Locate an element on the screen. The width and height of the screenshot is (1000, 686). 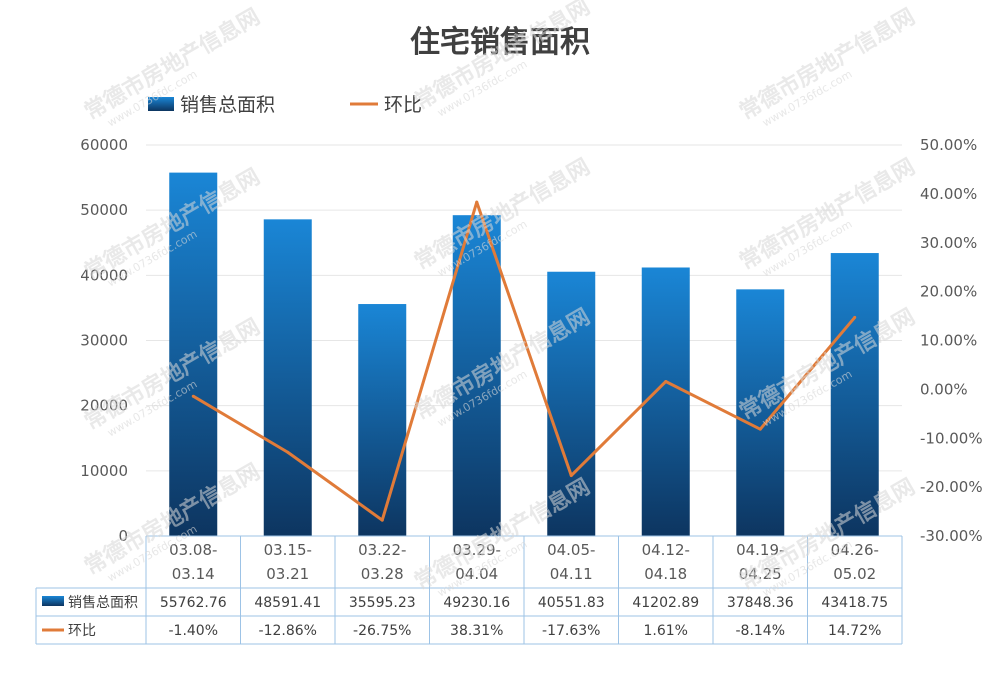
x-tick-label: 04.04 is located at coordinates (476, 574).